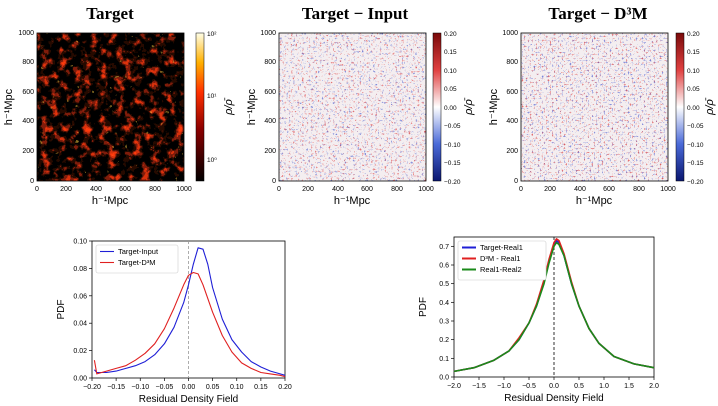  I want to click on diff-input-ytick-200: 200, so click(270, 151).